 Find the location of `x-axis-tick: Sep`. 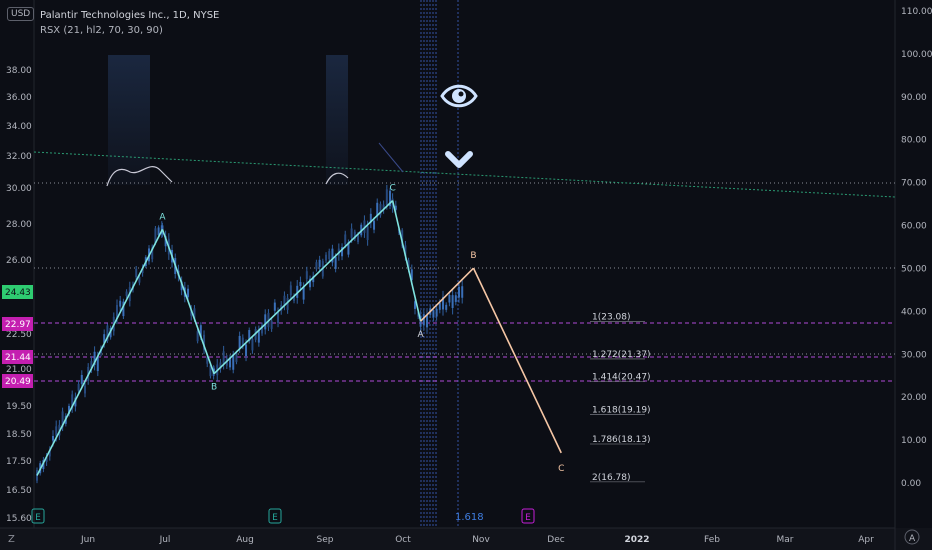

x-axis-tick: Sep is located at coordinates (325, 540).